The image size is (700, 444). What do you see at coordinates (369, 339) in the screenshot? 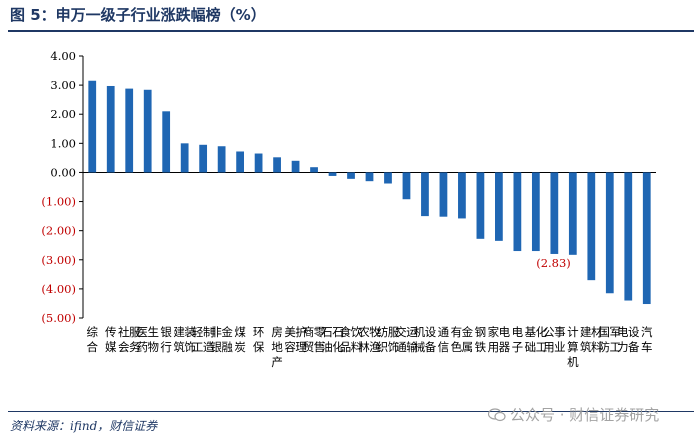
I see `x-category-label: 农林牧渔` at bounding box center [369, 339].